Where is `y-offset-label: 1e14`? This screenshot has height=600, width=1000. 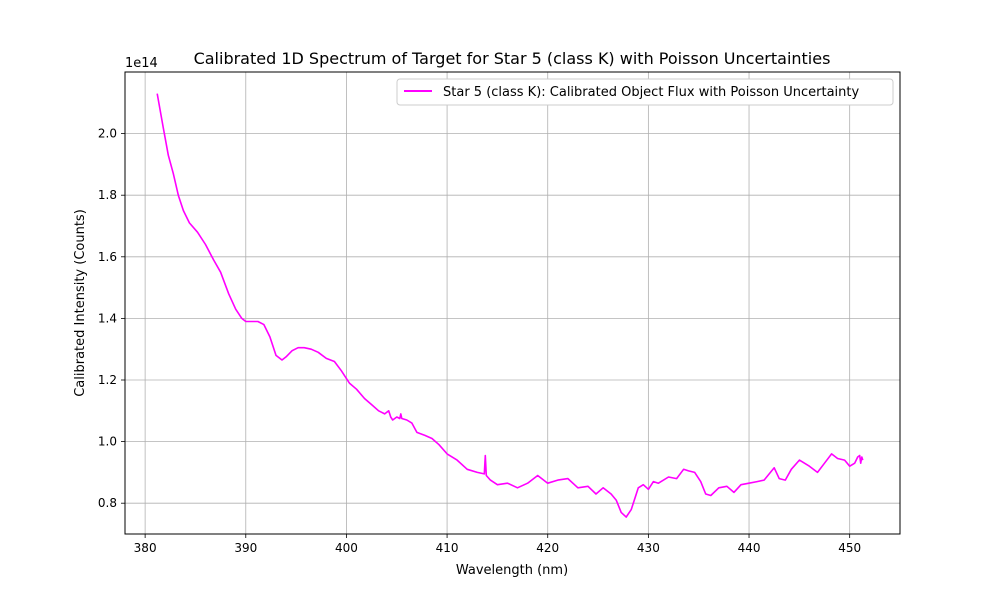
y-offset-label: 1e14 is located at coordinates (141, 63).